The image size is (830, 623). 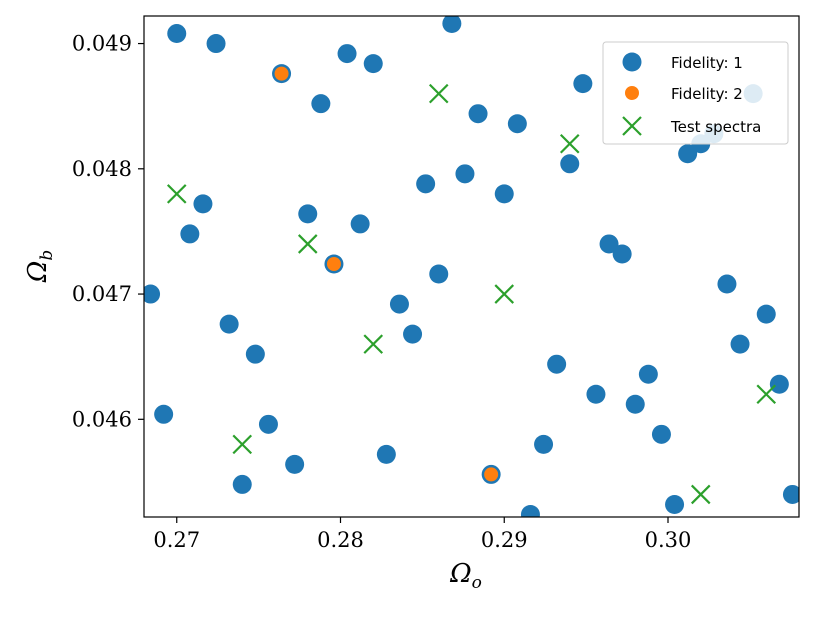 I want to click on legend: Fidelity: 1 Fidelity: 2 Test spectra, so click(x=695, y=93).